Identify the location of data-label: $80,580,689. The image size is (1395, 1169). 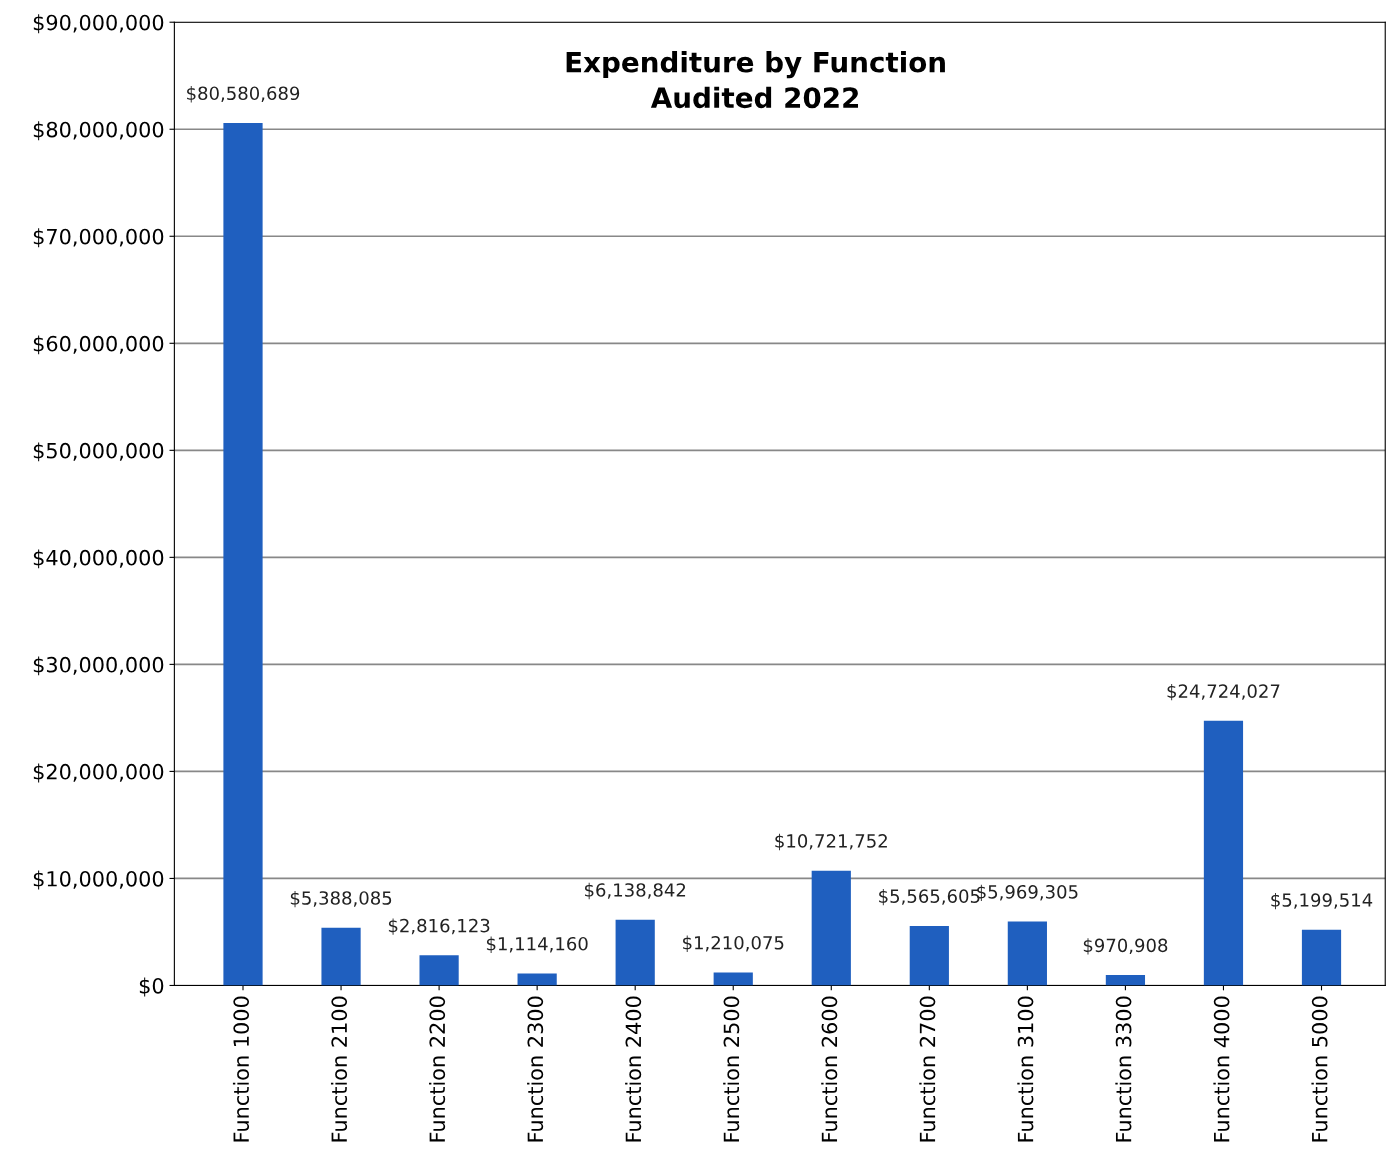
(243, 94).